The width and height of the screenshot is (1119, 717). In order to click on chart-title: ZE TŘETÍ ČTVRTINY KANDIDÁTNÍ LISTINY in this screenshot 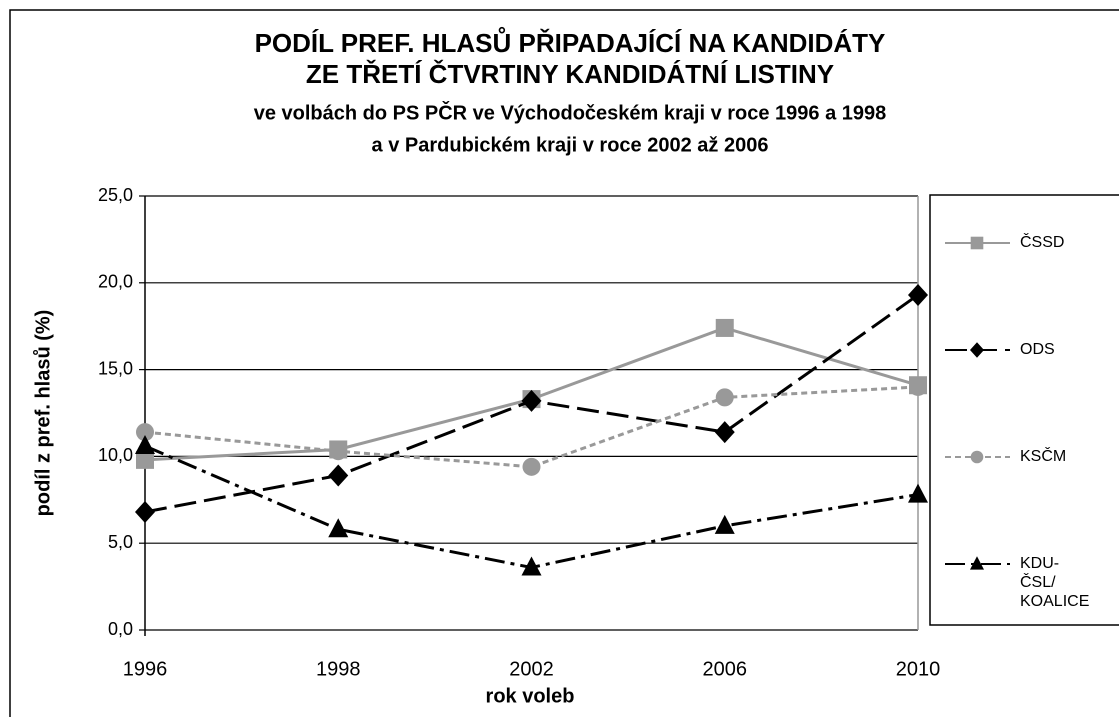, I will do `click(570, 74)`.